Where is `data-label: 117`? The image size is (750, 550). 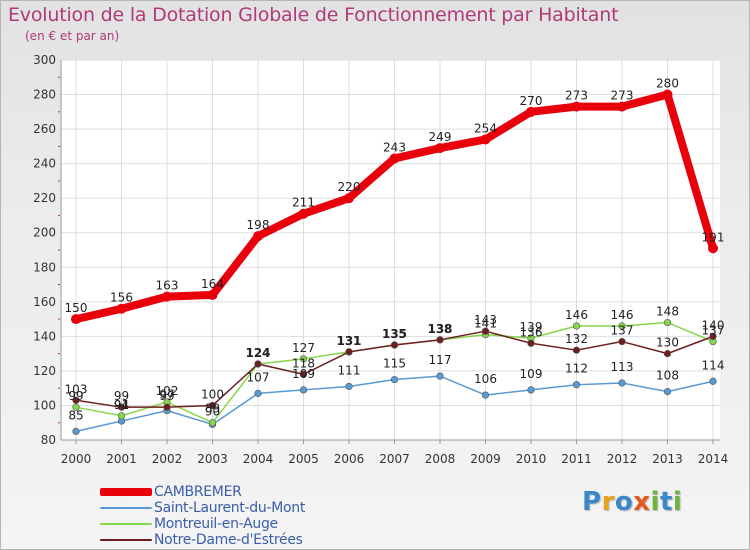
data-label: 117 is located at coordinates (440, 360).